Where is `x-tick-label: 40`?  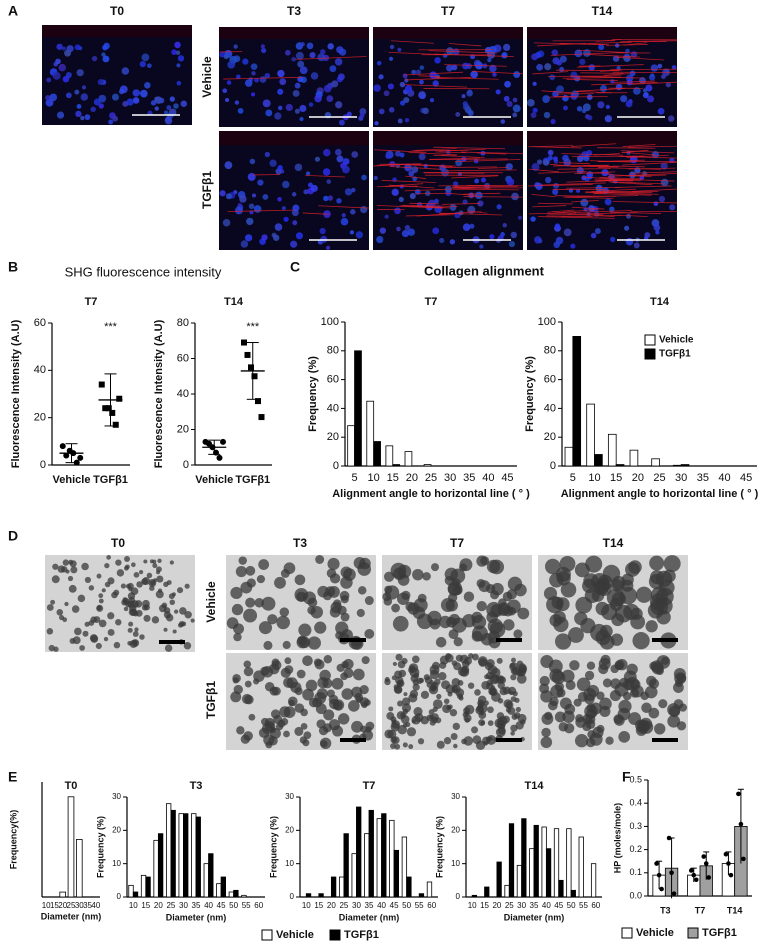
x-tick-label: 40 is located at coordinates (724, 478).